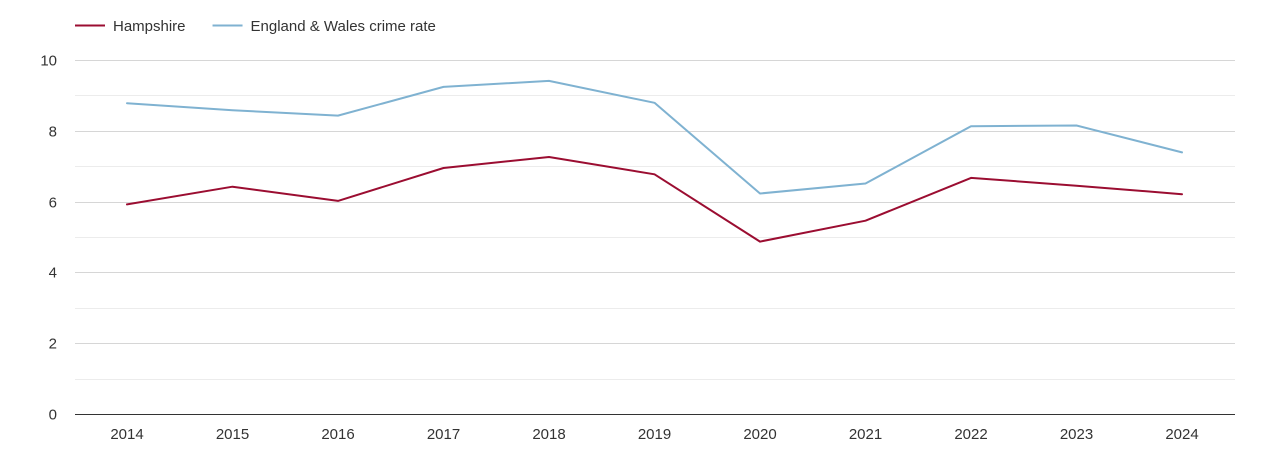 Image resolution: width=1270 pixels, height=450 pixels. Describe the element at coordinates (53, 415) in the screenshot. I see `y-tick-label: 0` at that location.